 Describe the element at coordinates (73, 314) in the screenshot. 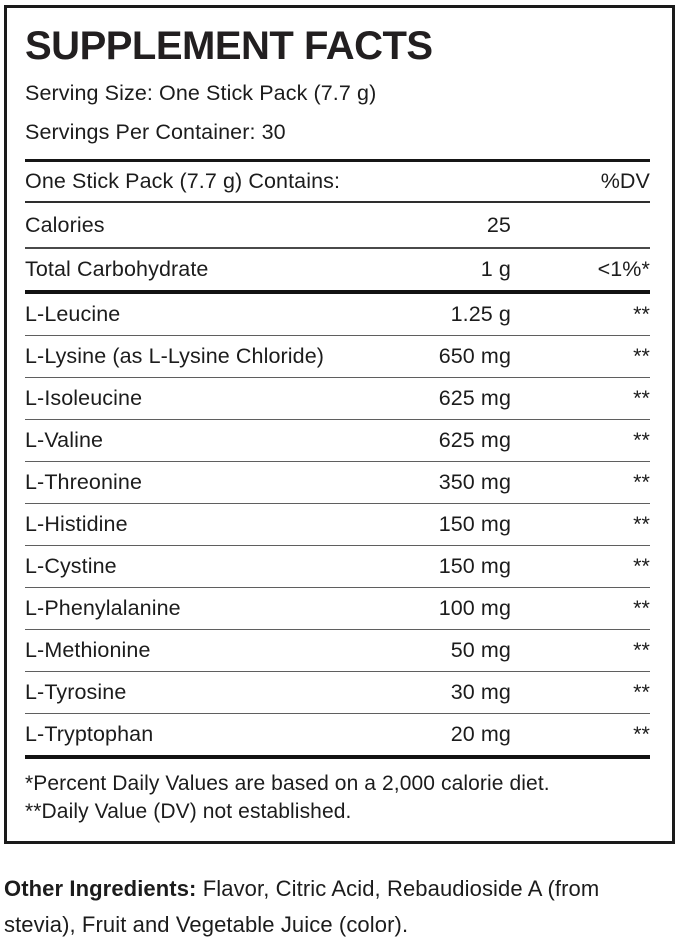

I see `nutrient-name: L-Leucine` at that location.